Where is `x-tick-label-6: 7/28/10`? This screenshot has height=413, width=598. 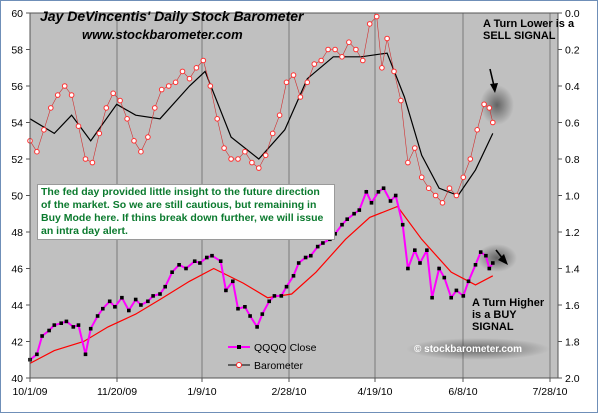
x-tick-label-6: 7/28/10 is located at coordinates (549, 392).